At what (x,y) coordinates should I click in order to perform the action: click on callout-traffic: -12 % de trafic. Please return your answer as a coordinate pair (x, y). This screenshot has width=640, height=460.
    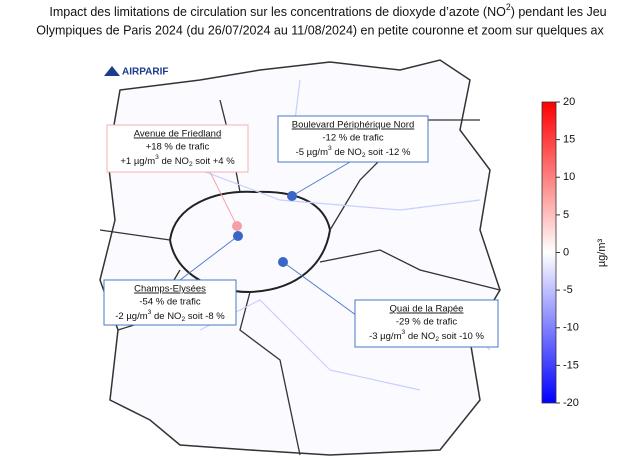
    Looking at the image, I should click on (352, 138).